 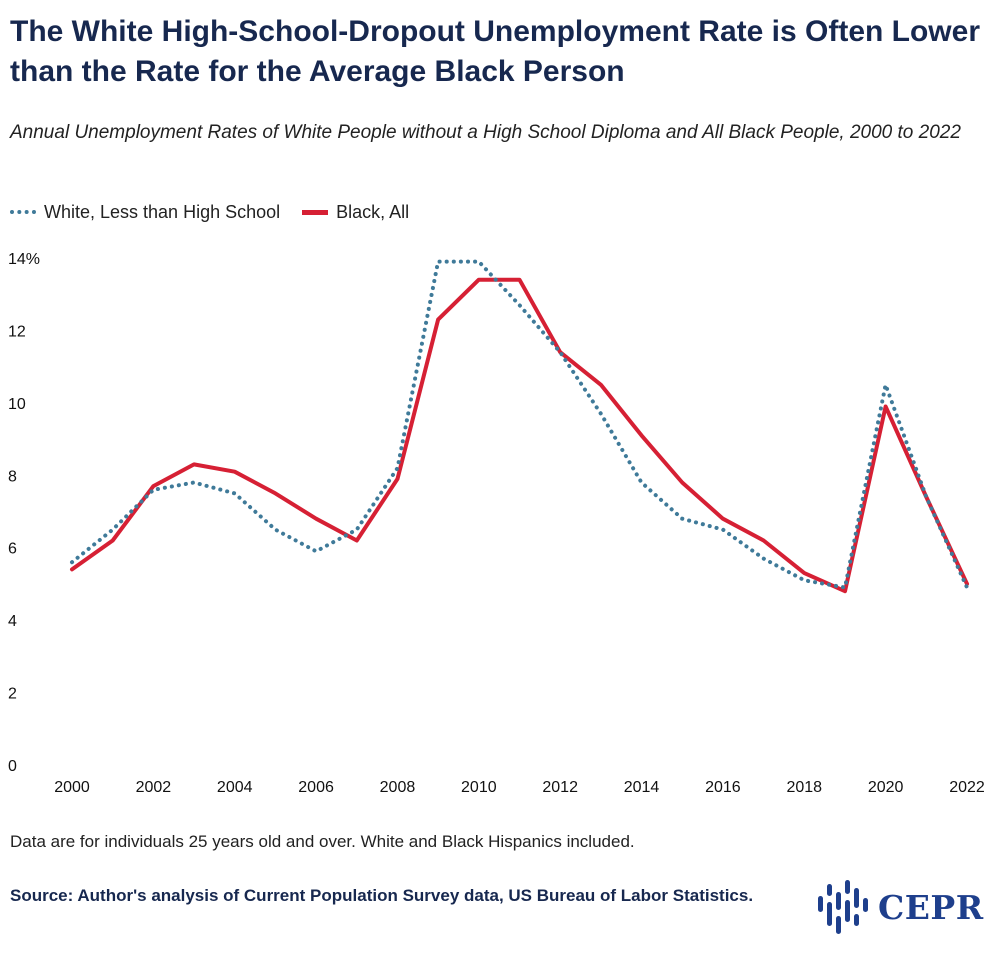 I want to click on legend-swatch-dotted, so click(x=23, y=212).